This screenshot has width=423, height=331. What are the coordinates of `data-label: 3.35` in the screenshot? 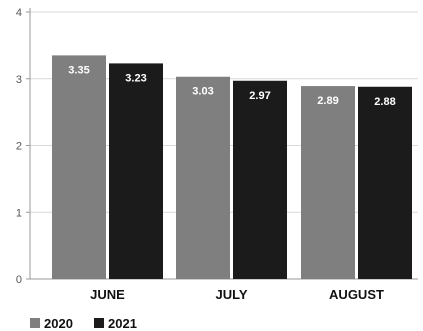 It's located at (78, 70).